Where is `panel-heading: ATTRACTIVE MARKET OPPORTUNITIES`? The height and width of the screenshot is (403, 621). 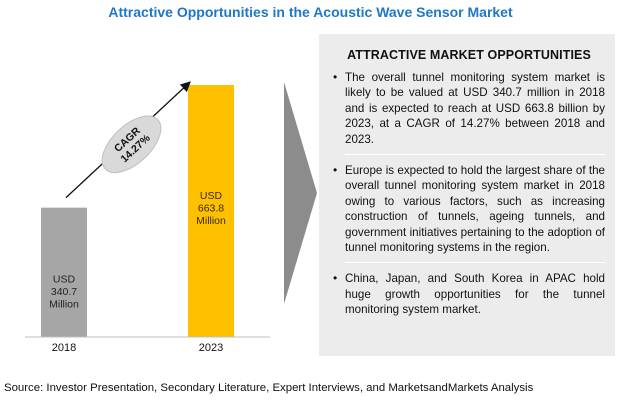
panel-heading: ATTRACTIVE MARKET OPPORTUNITIES is located at coordinates (469, 55).